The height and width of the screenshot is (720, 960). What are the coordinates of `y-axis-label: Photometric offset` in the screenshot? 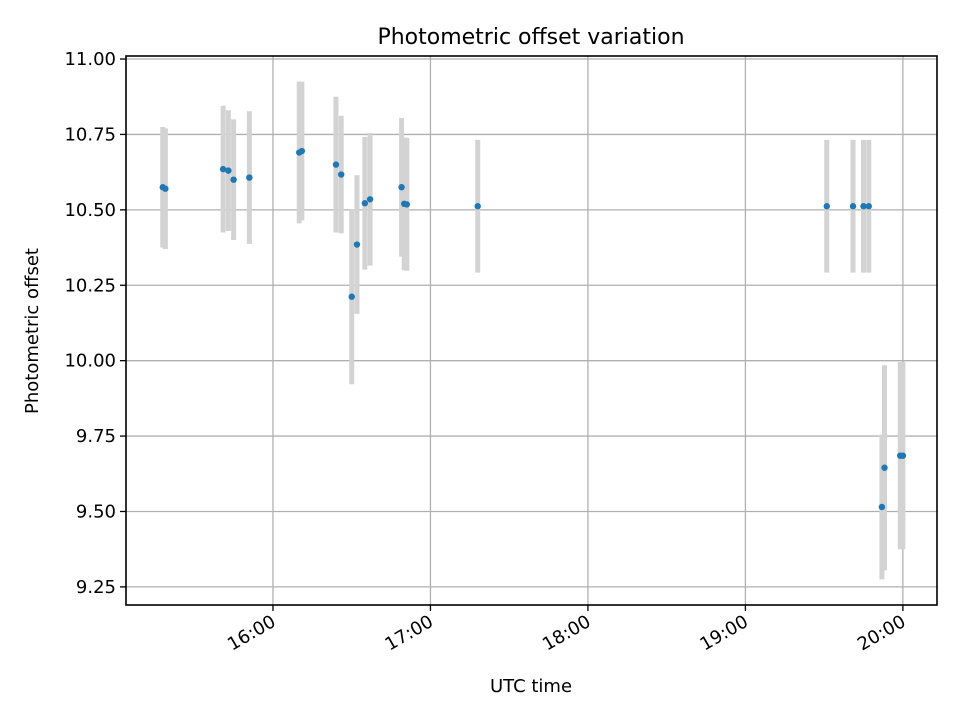 It's located at (32, 331).